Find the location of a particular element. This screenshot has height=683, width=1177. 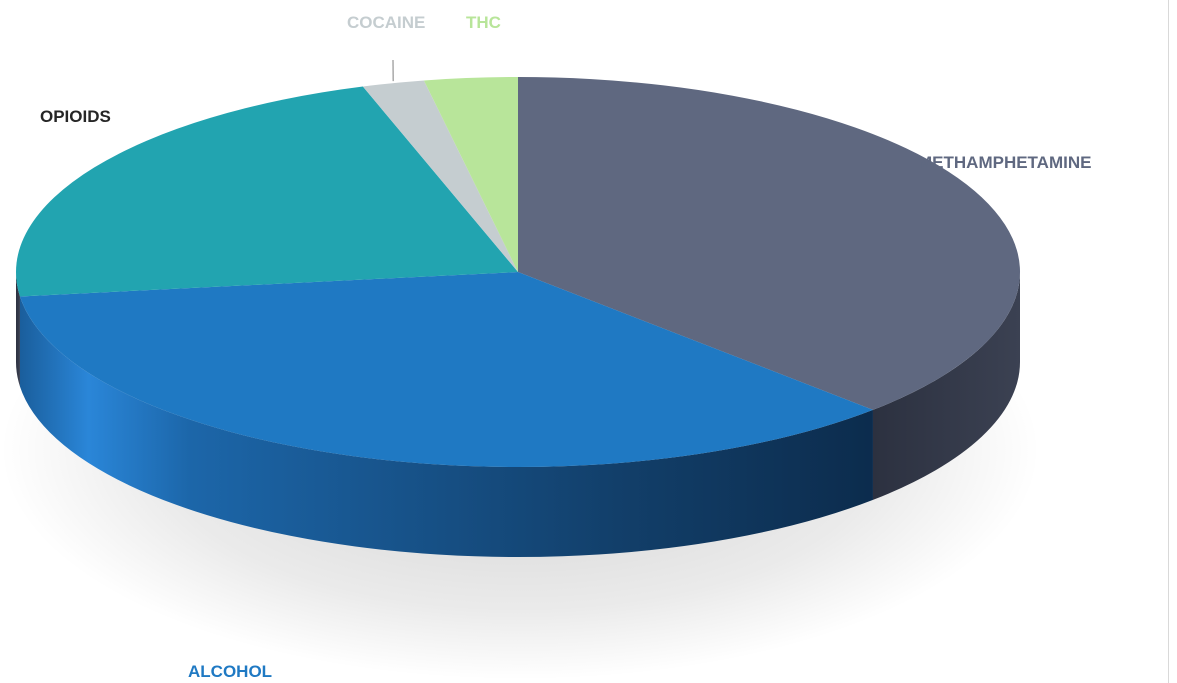

label-opioids: OPIOIDS is located at coordinates (75, 116).